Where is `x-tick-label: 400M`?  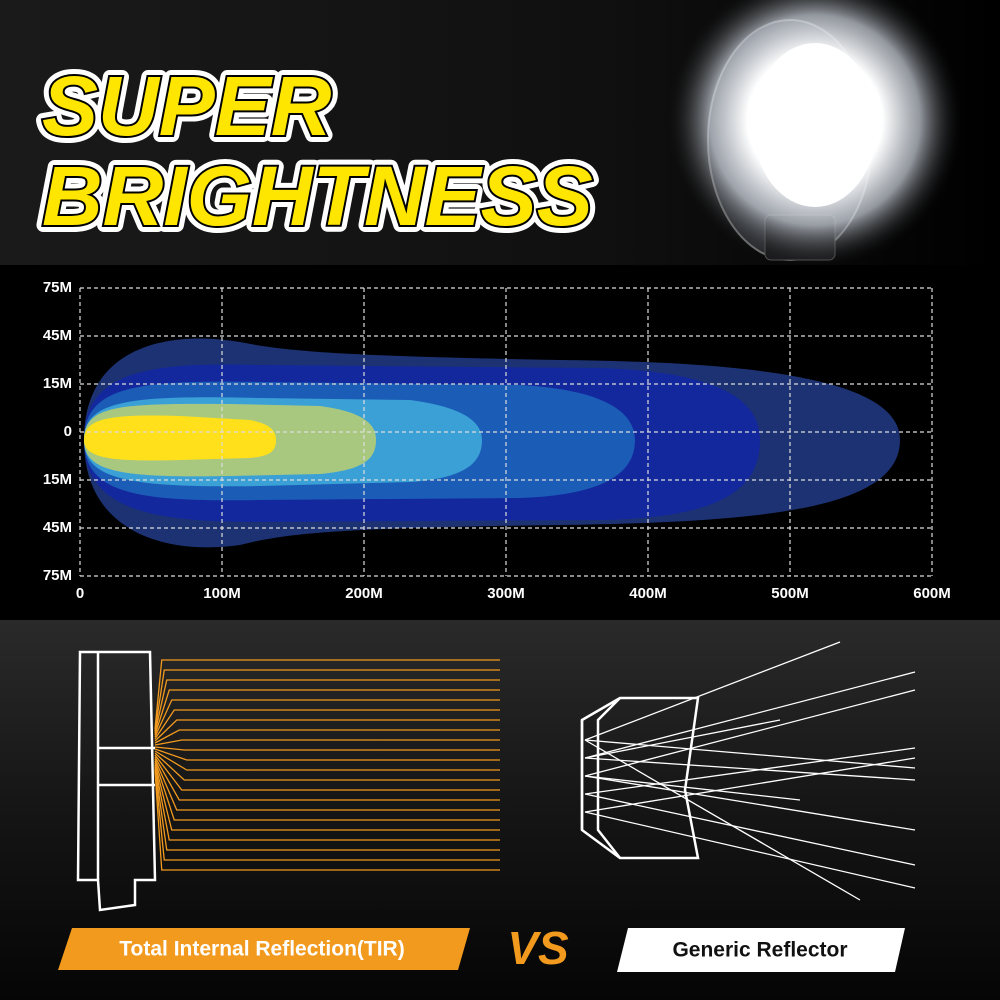
x-tick-label: 400M is located at coordinates (648, 593).